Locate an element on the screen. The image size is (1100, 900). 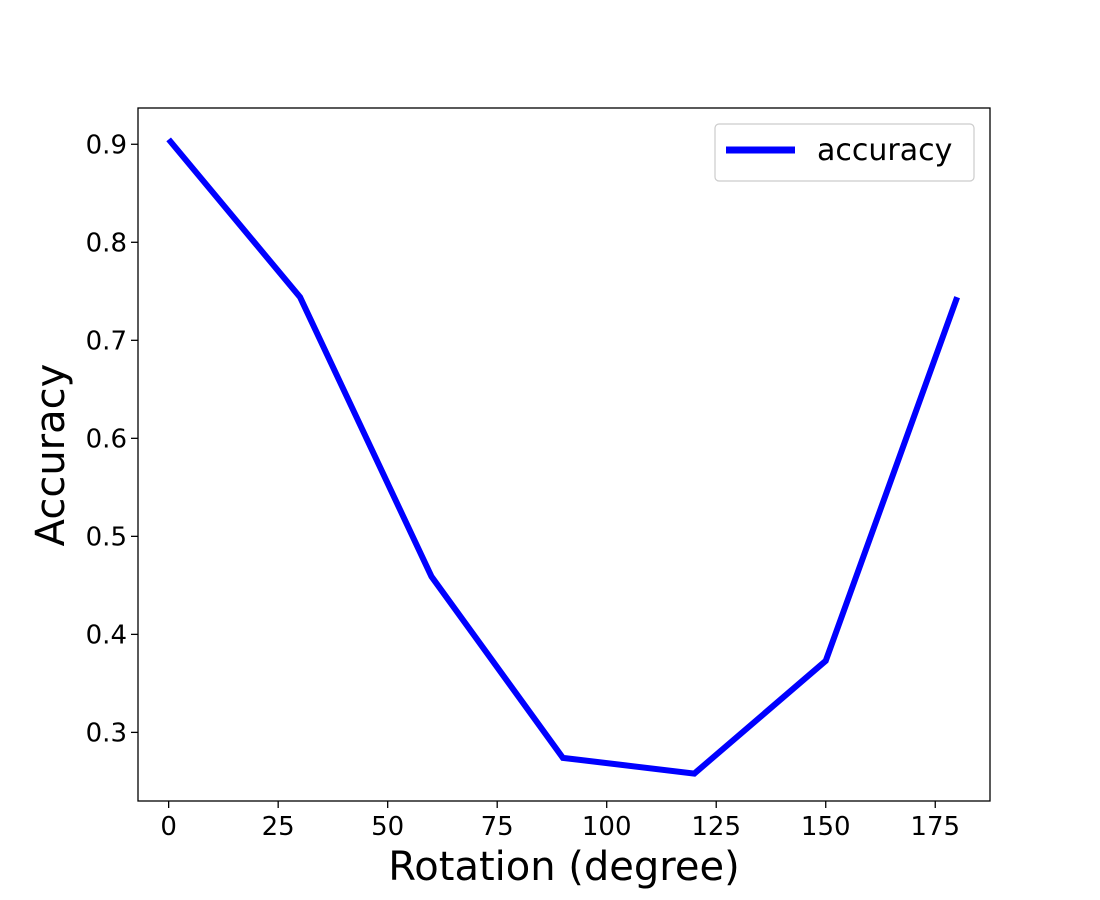
y-tick-label: 0.4 is located at coordinates (106, 635).